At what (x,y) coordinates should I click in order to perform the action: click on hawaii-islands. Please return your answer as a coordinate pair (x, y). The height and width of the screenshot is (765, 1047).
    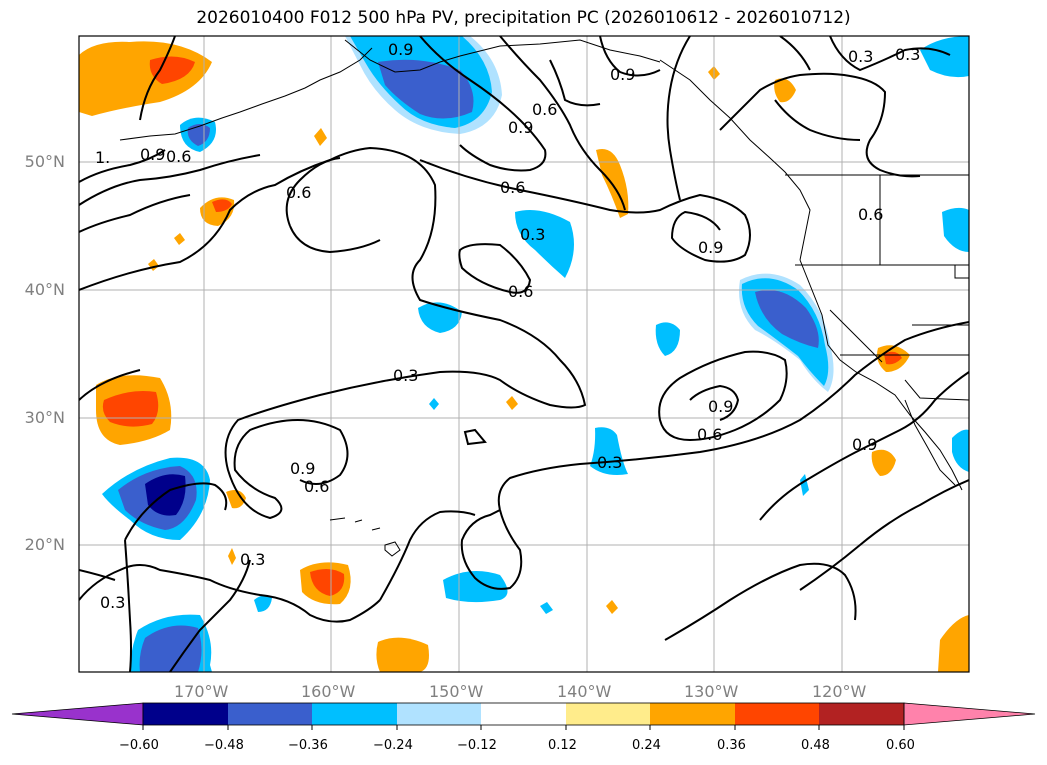
    Looking at the image, I should click on (365, 537).